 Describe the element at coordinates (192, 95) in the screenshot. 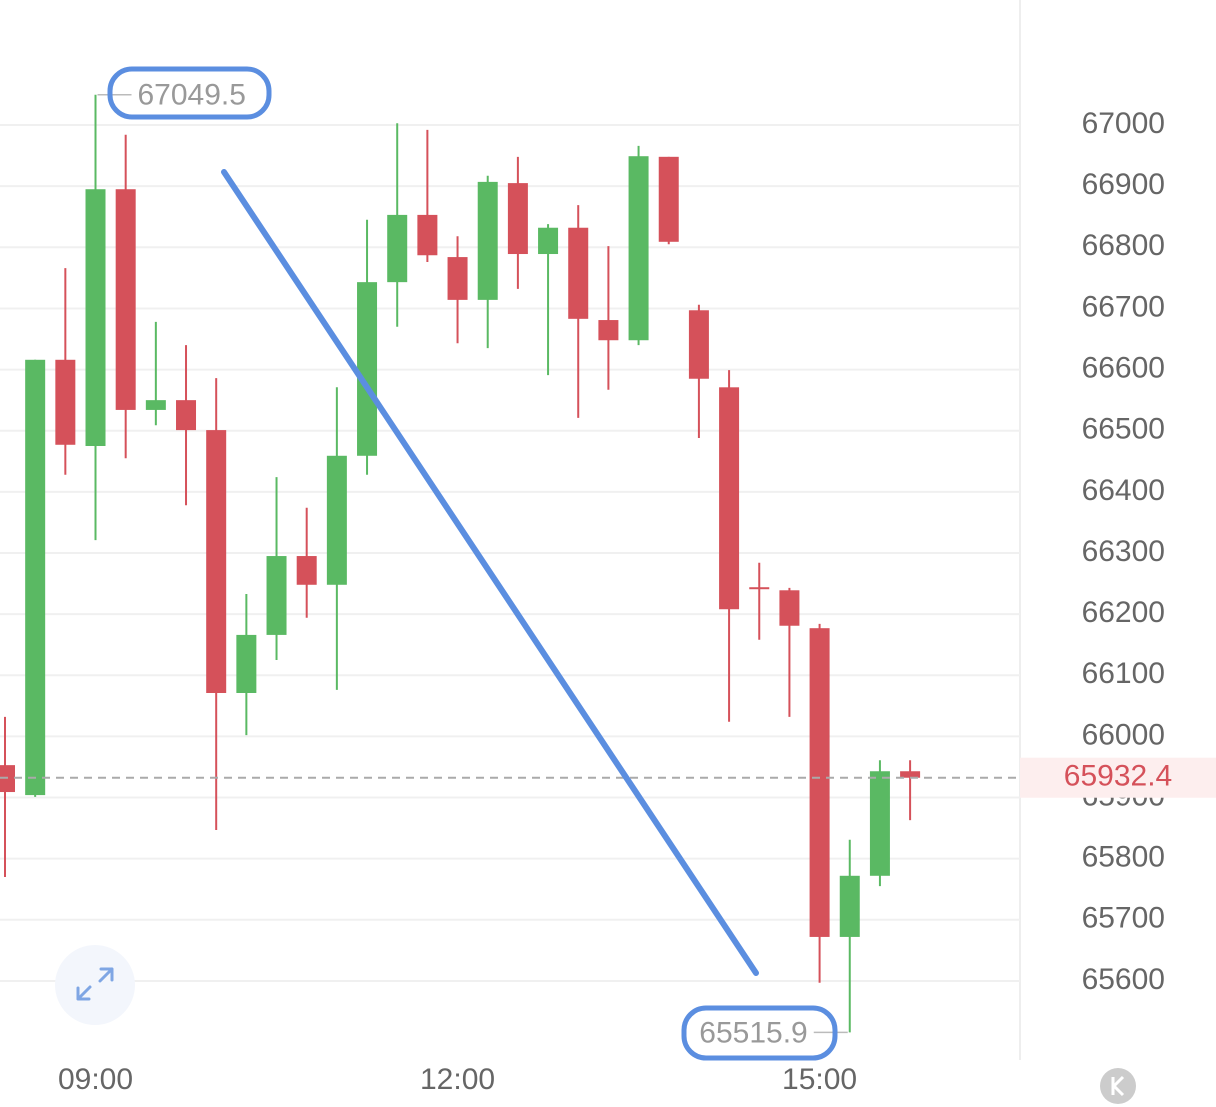

I see `max-label: 67049.5` at that location.